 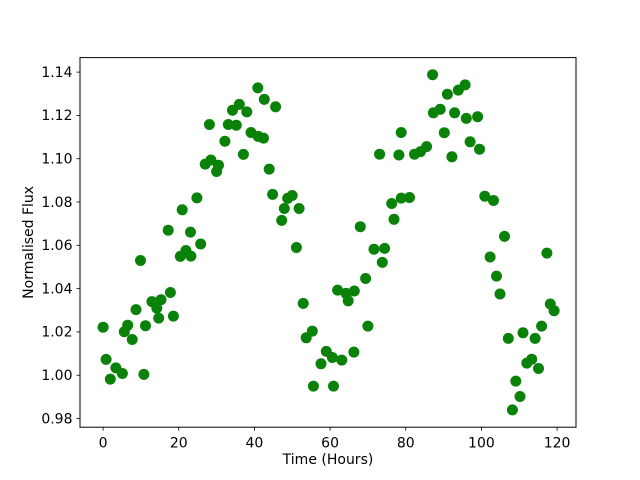 I want to click on x-tick-label: 80, so click(x=406, y=444).